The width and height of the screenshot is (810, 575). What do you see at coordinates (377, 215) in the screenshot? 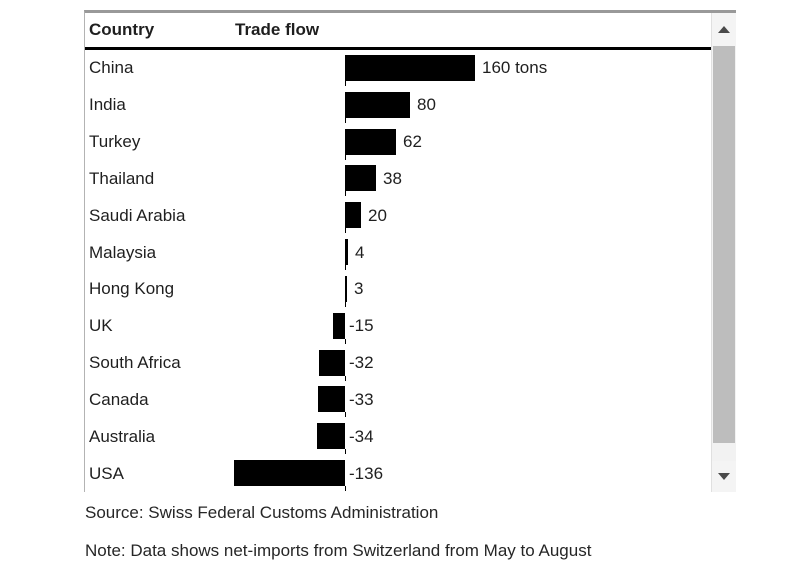
I see `value-label: 20` at bounding box center [377, 215].